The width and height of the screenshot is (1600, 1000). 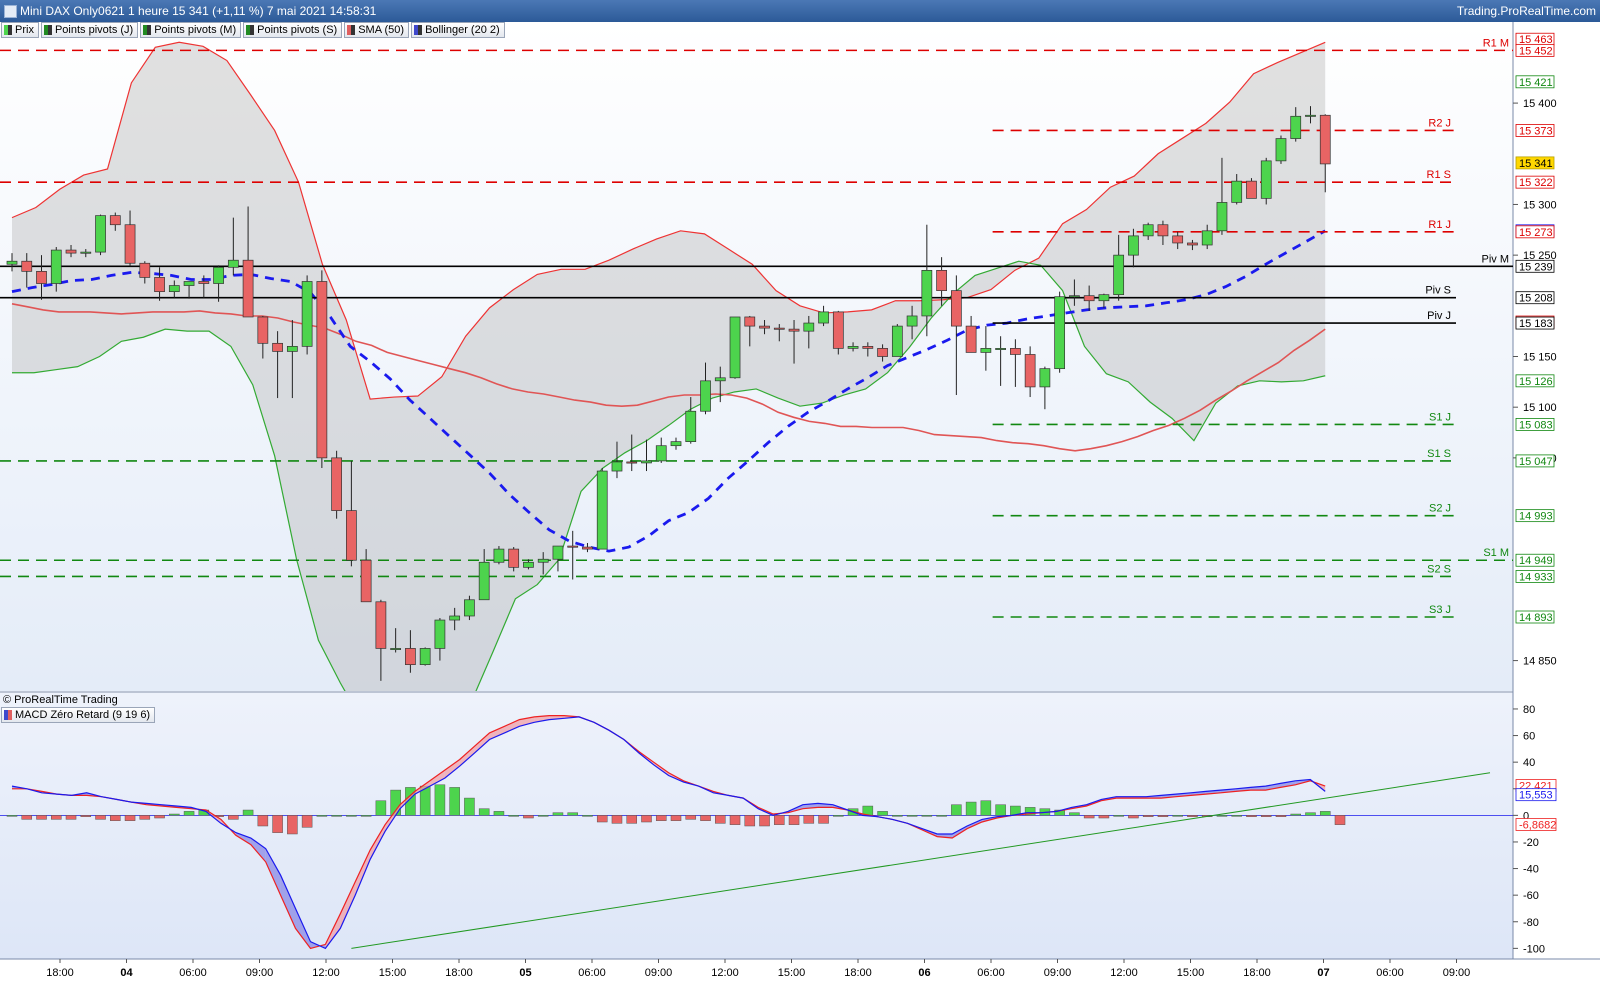 I want to click on macd-legend-item: MACD Zéro Retard (9 19 6), so click(x=78, y=715).